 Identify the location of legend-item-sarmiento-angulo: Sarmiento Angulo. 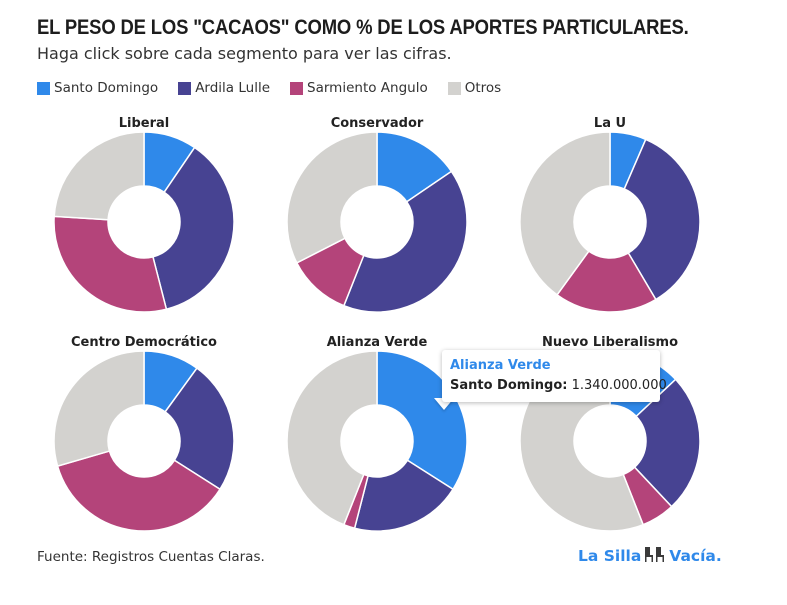
(359, 88).